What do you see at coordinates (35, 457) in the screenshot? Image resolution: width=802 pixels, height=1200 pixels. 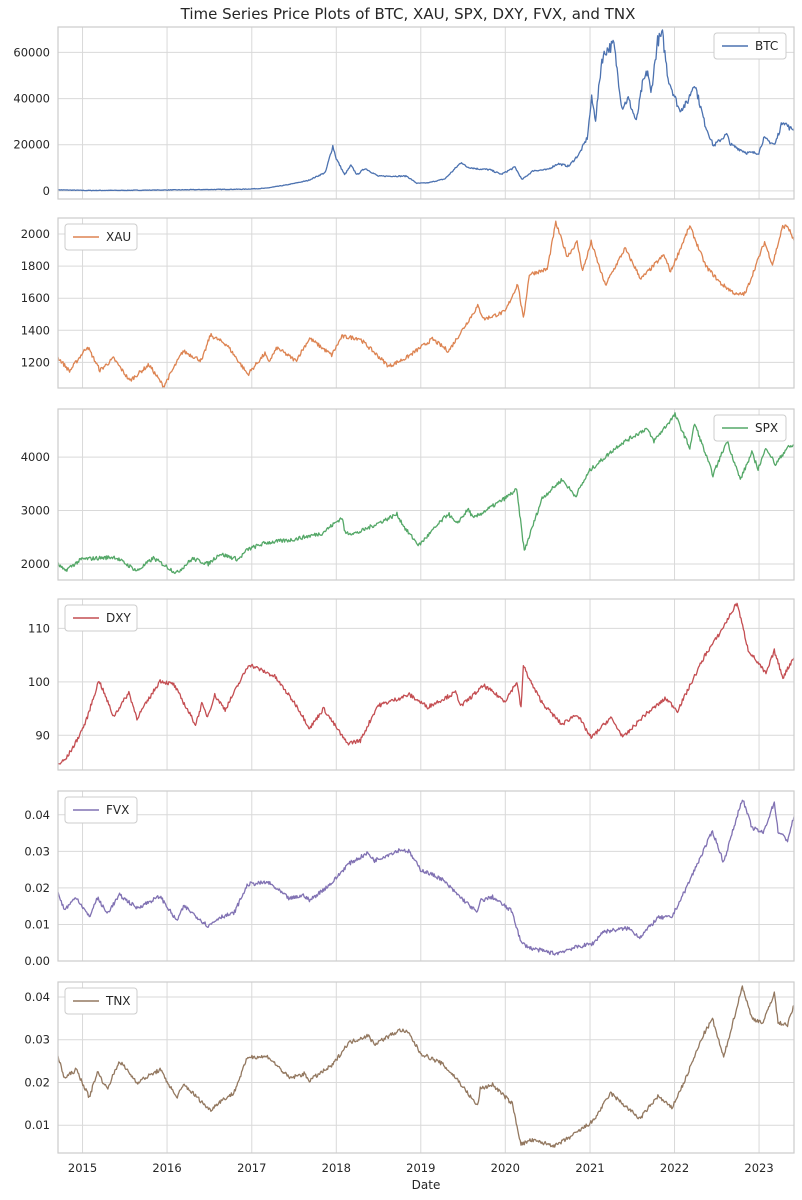 I see `y-tick-label: 4000` at bounding box center [35, 457].